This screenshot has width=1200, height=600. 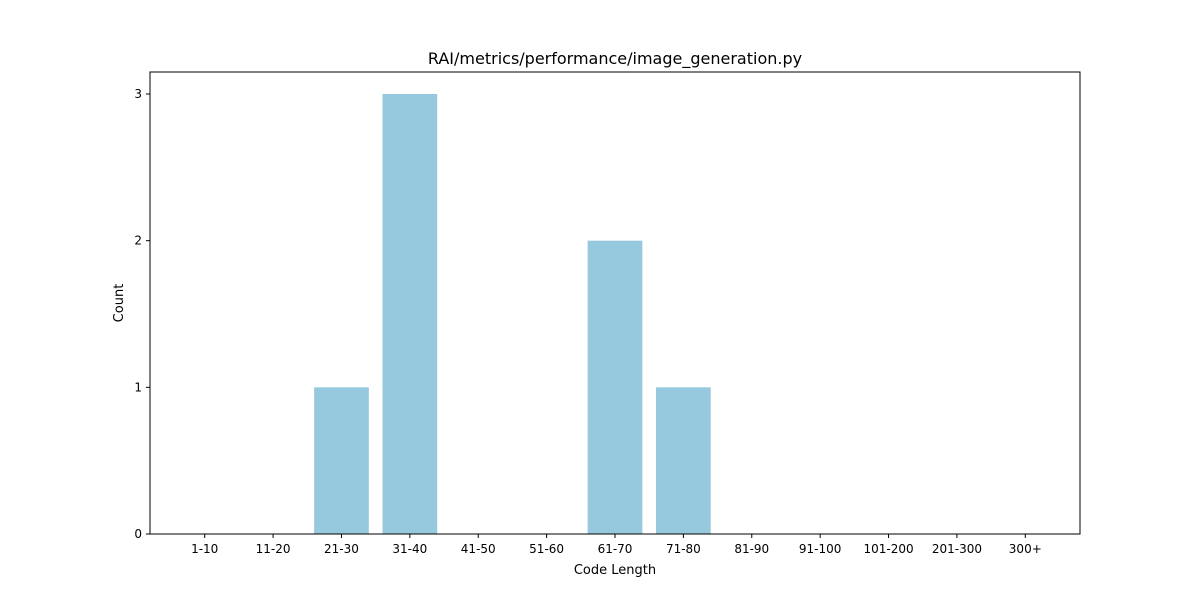 I want to click on x-tick-label: 41-50, so click(x=478, y=549).